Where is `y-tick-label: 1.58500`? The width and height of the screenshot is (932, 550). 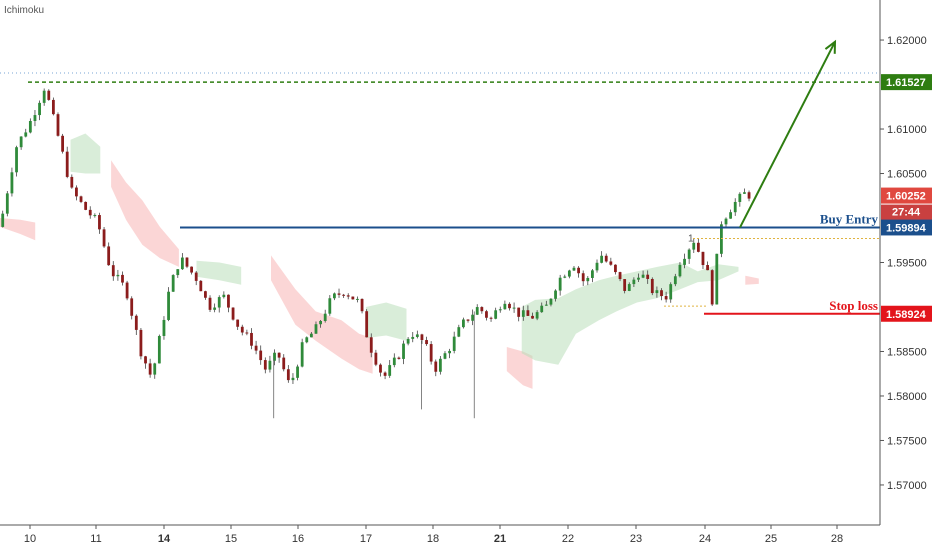 y-tick-label: 1.58500 is located at coordinates (907, 352).